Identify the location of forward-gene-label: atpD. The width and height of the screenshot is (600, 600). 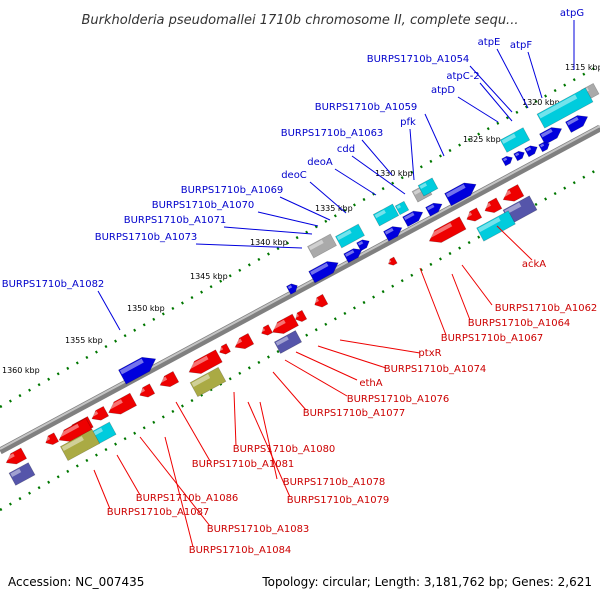
(443, 90).